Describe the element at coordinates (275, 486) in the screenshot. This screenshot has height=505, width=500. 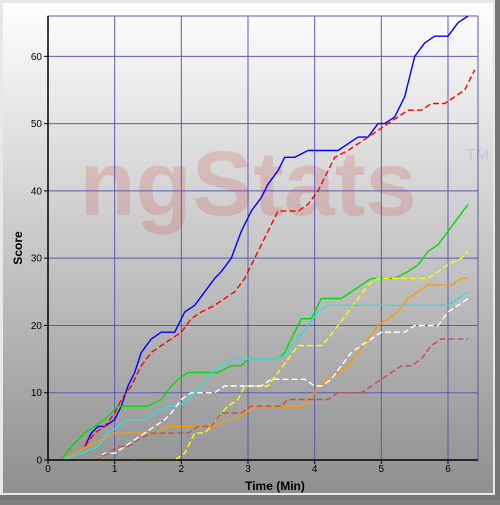
I see `x-axis-label: Time (Min)` at that location.